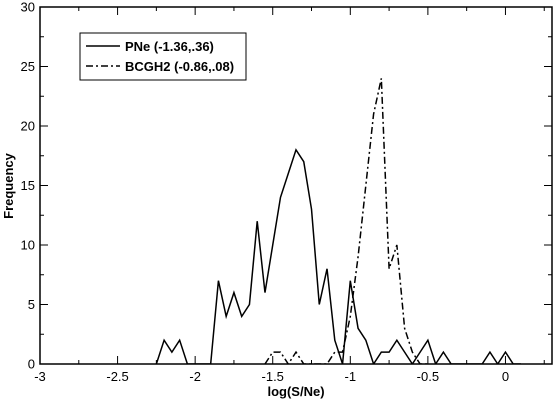 The height and width of the screenshot is (400, 554). What do you see at coordinates (295, 391) in the screenshot?
I see `x-axis-title: log(S/Ne)` at bounding box center [295, 391].